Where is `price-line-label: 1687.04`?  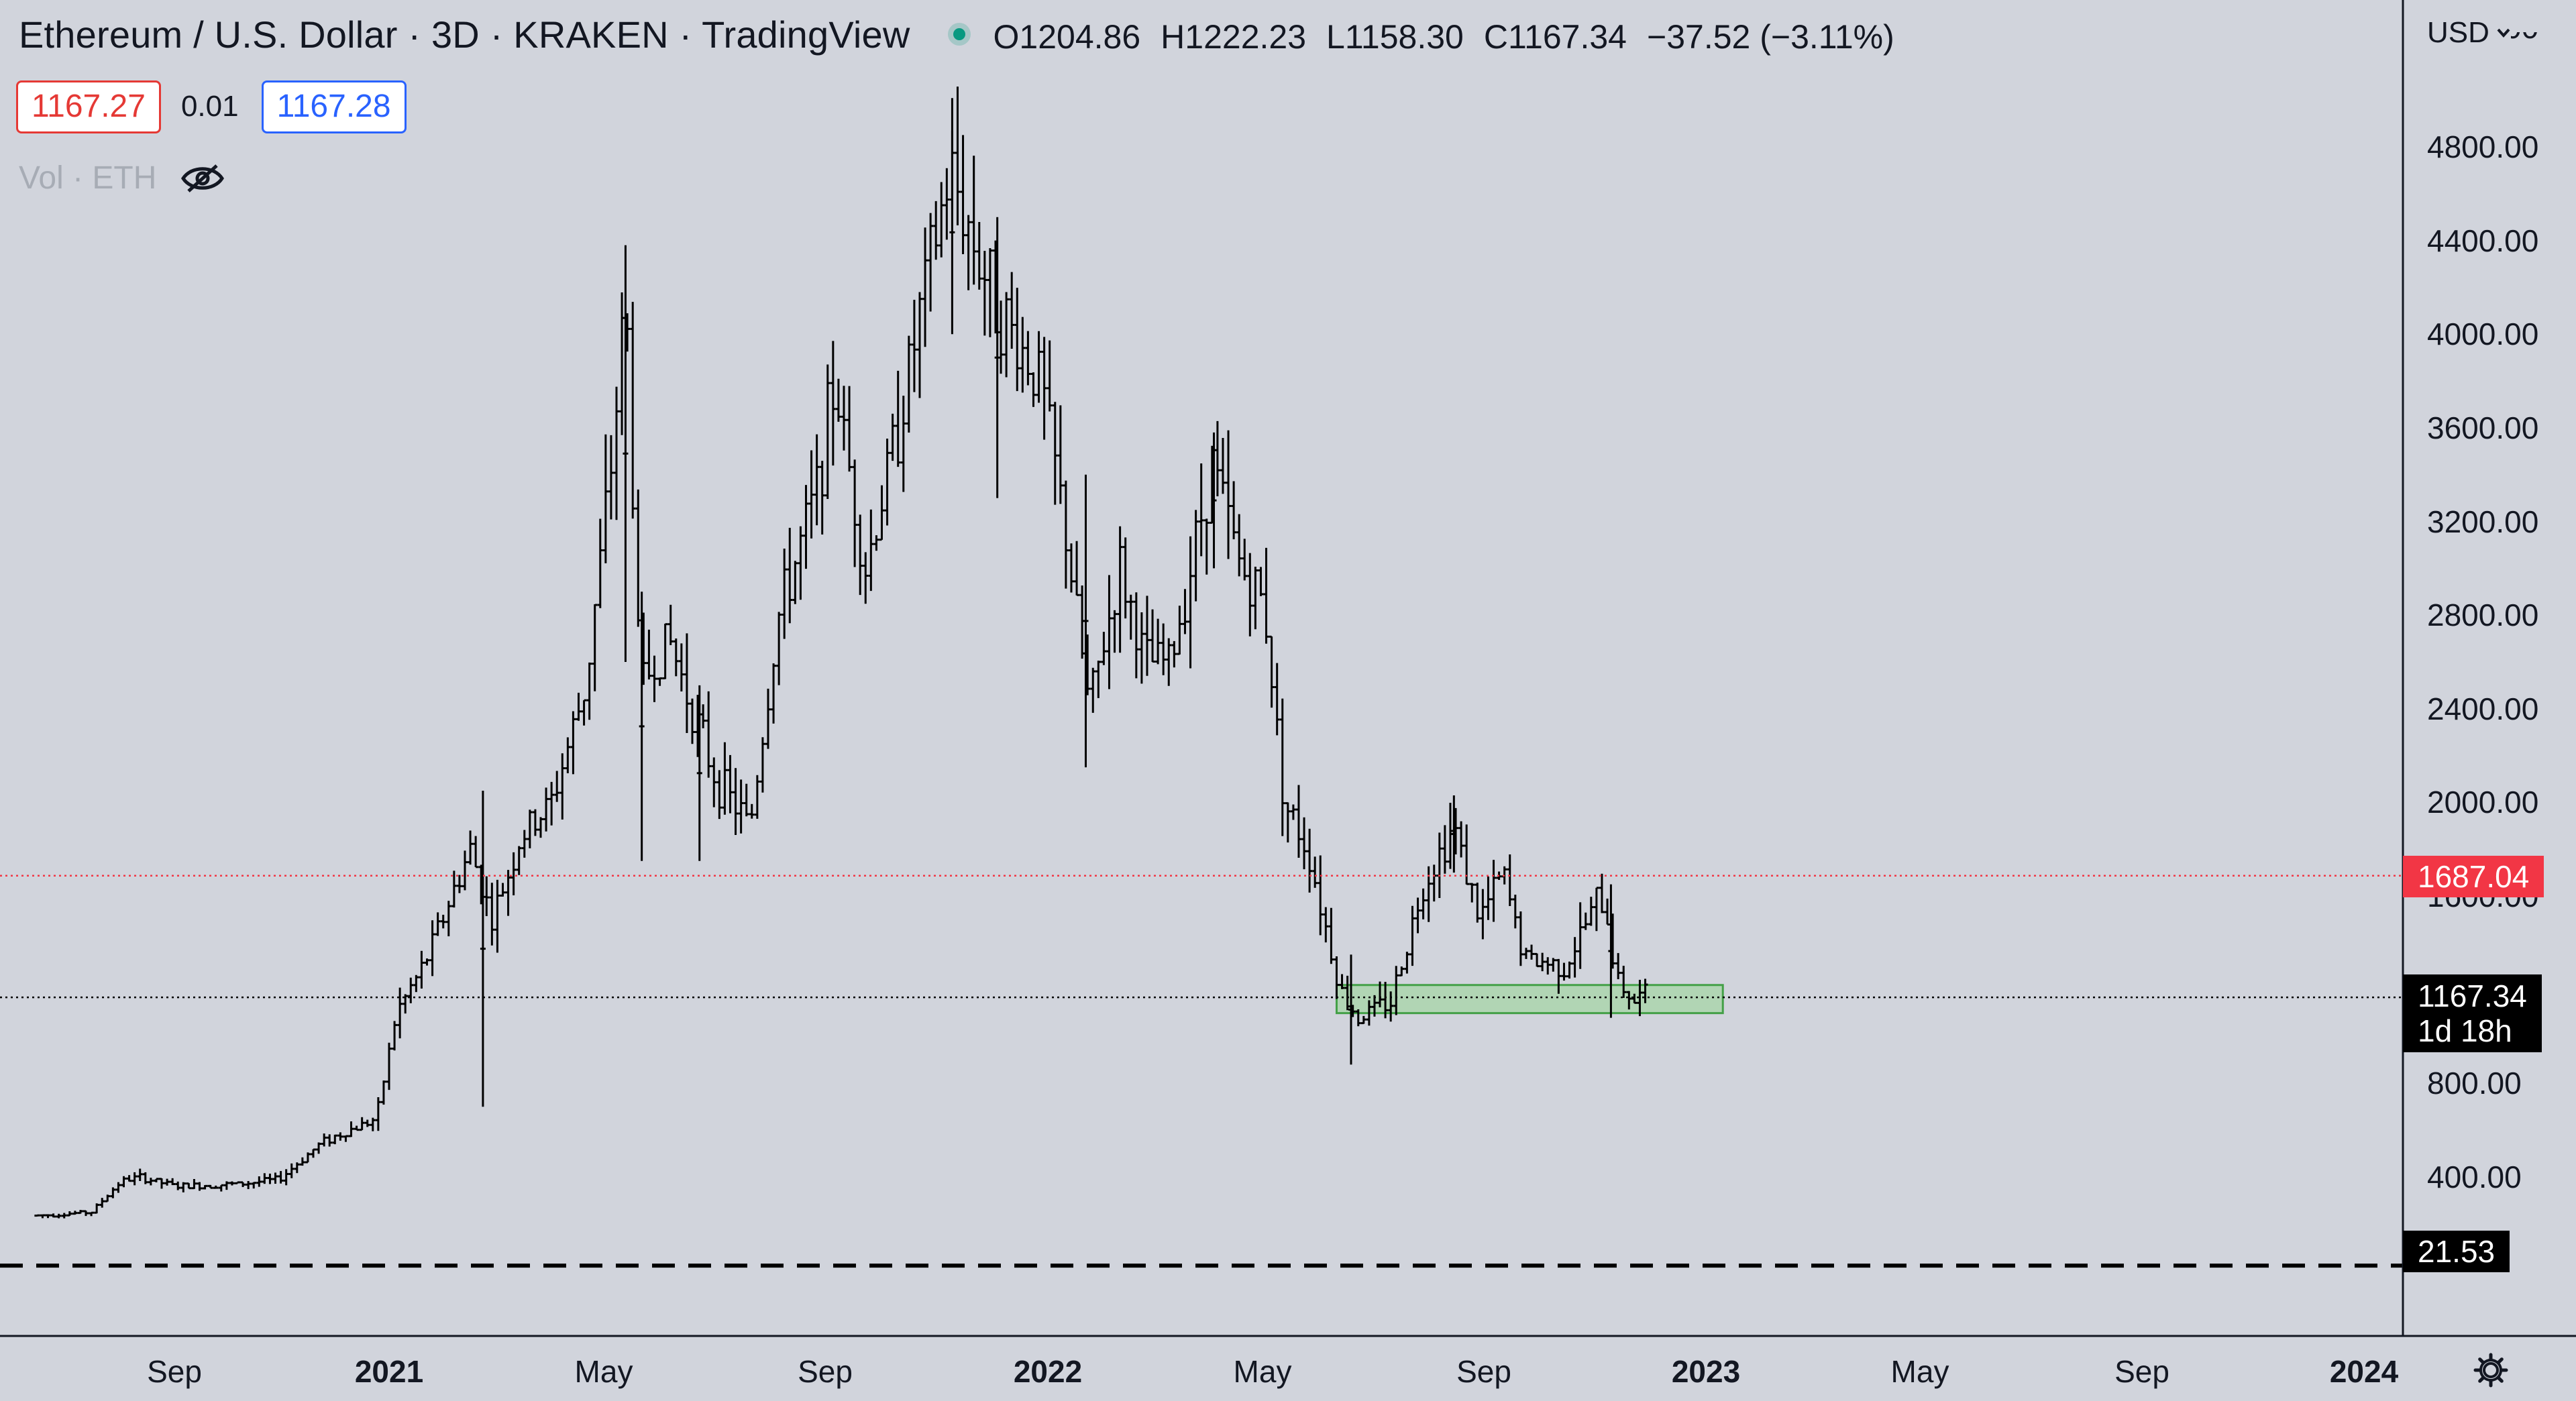
price-line-label: 1687.04 is located at coordinates (2473, 876).